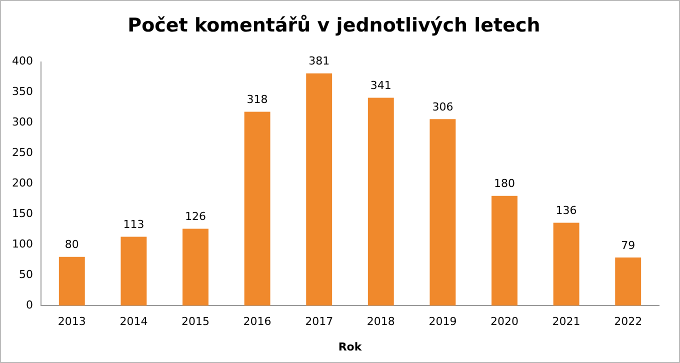  Describe the element at coordinates (134, 321) in the screenshot. I see `x-tick-label: 2014` at that location.